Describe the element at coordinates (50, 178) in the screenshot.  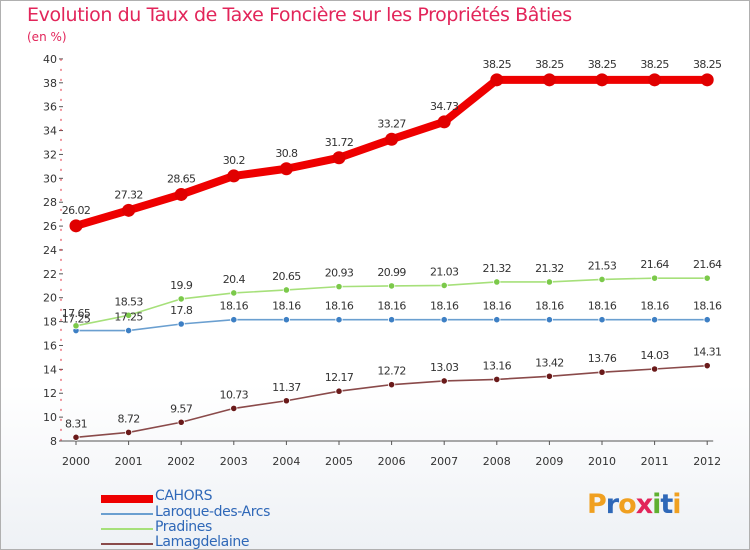
I see `y-tick-label: 30` at that location.